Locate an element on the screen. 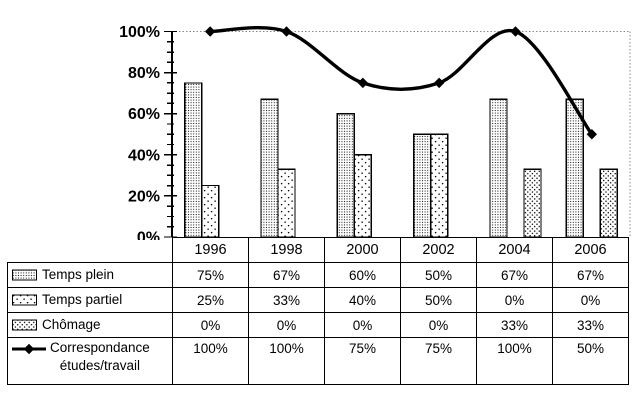 The height and width of the screenshot is (400, 640). dense-dots-swatch-icon is located at coordinates (24, 275).